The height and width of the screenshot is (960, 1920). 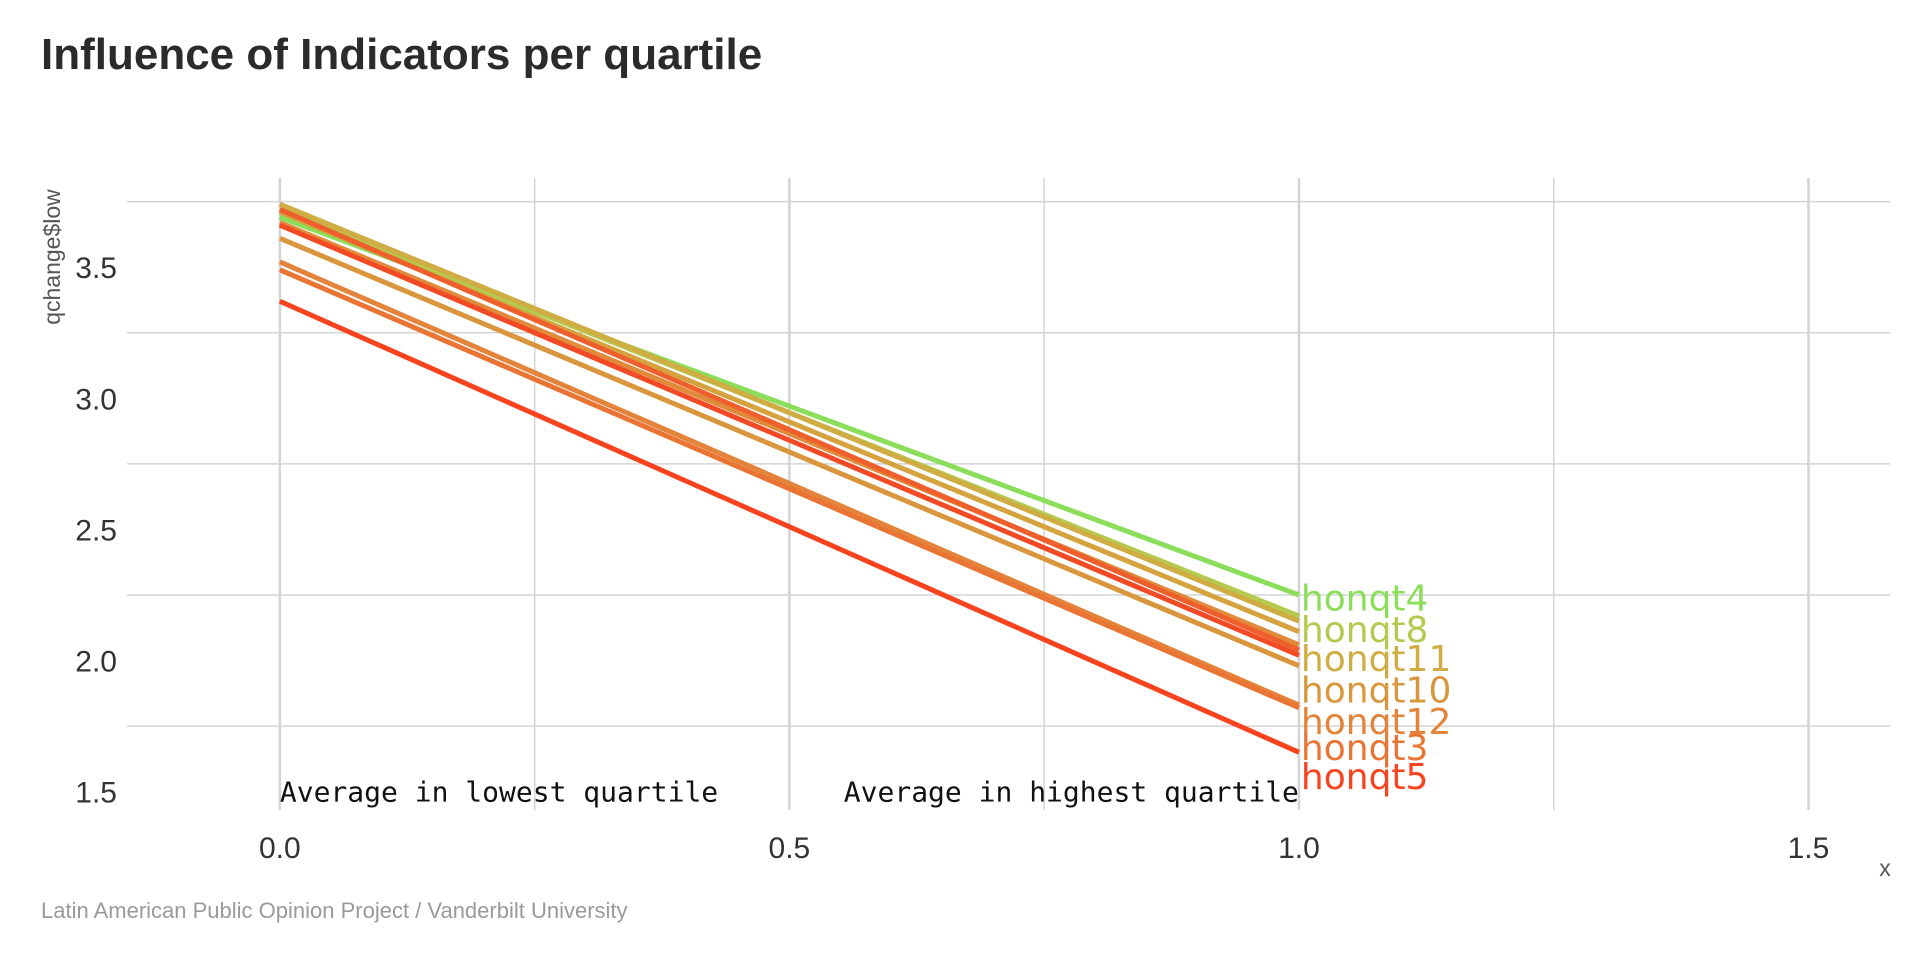 I want to click on series-label-honqt10: honqt10, so click(x=1376, y=690).